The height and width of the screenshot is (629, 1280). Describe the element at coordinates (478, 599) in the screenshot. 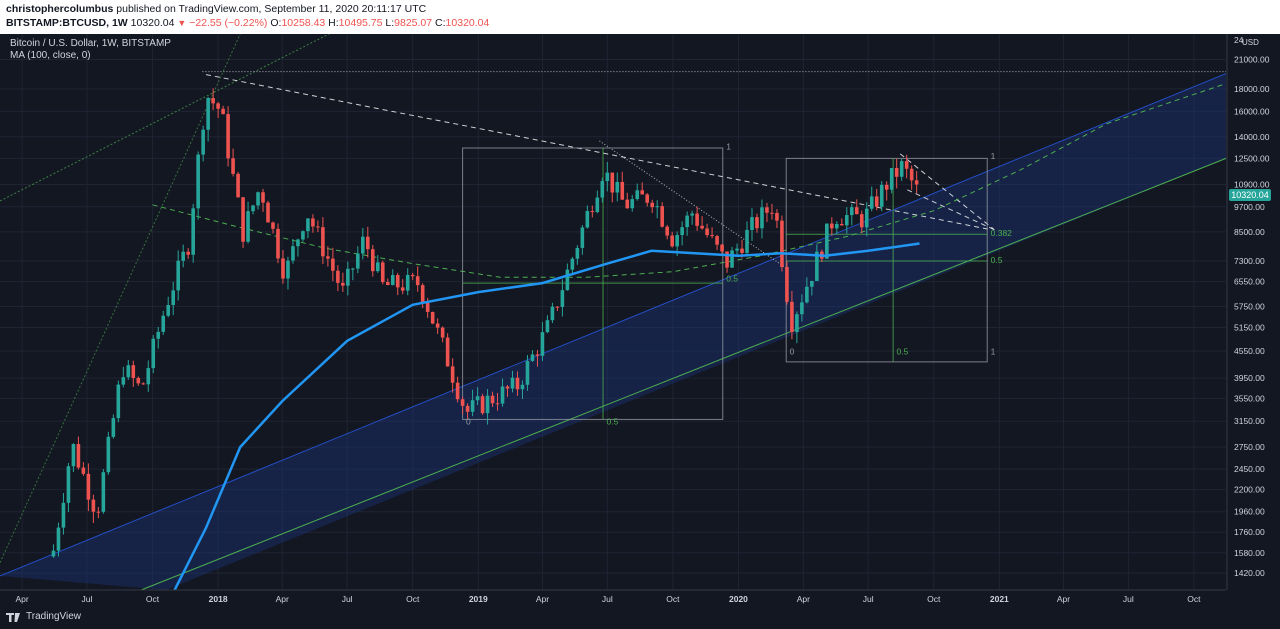

I see `time-tick-label: 2019` at that location.